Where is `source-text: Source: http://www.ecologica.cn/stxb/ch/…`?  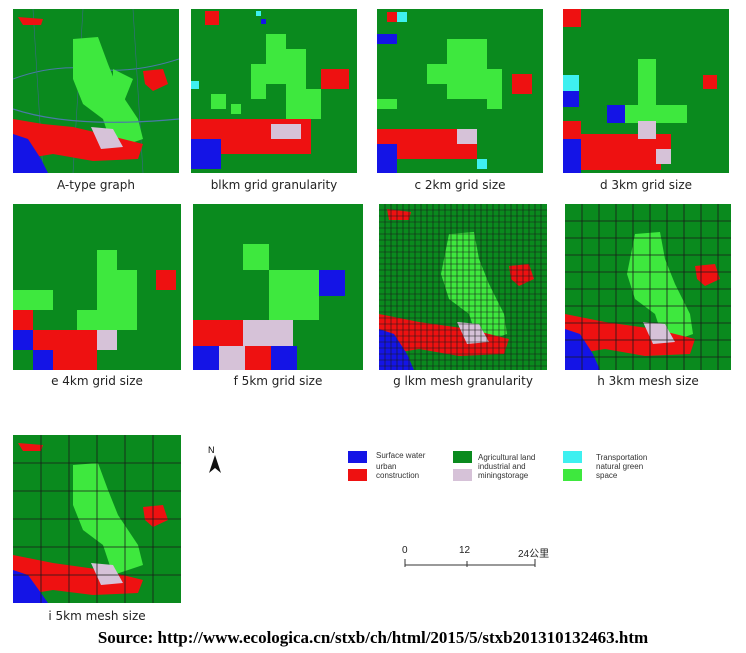 source-text: Source: http://www.ecologica.cn/stxb/ch/… is located at coordinates (373, 637).